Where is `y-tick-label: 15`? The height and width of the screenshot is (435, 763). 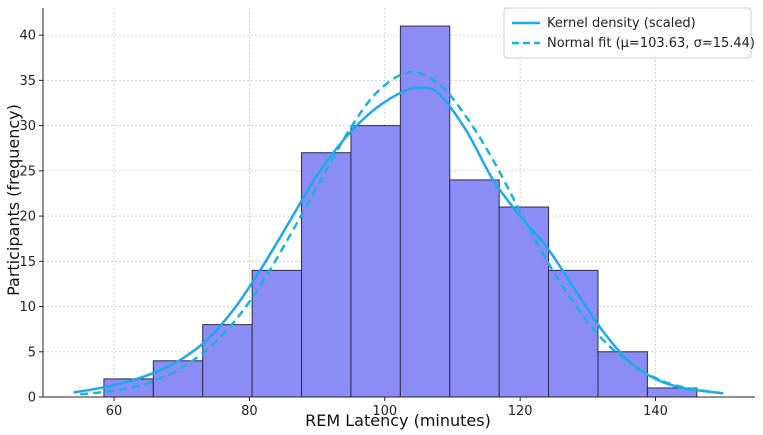 y-tick-label: 15 is located at coordinates (27, 262).